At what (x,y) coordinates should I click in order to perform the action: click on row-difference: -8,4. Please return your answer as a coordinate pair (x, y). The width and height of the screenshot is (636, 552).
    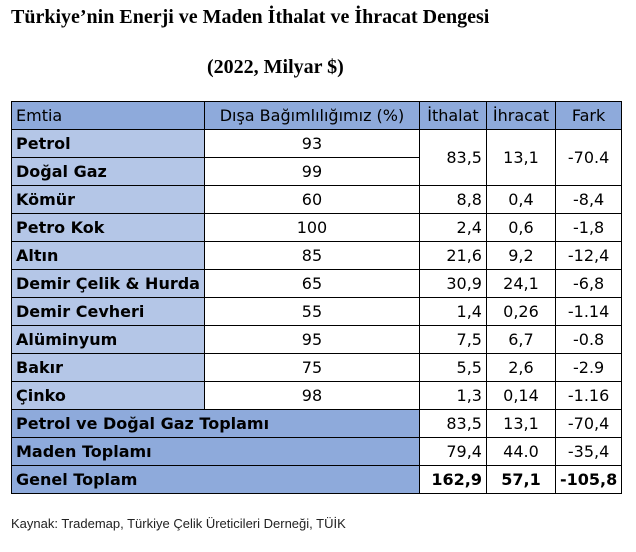
    Looking at the image, I should click on (588, 199).